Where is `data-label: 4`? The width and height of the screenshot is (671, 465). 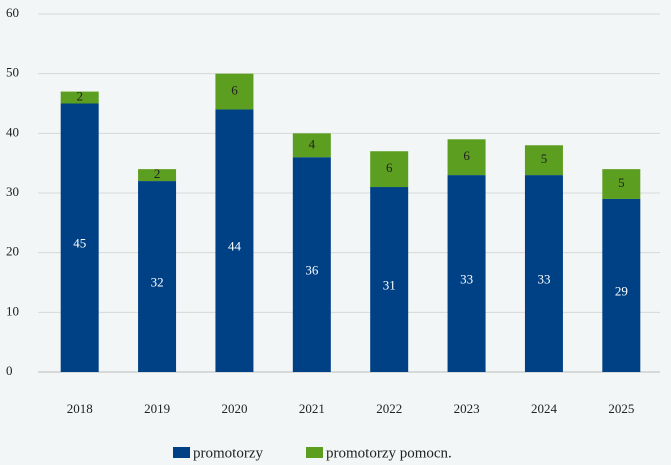 data-label: 4 is located at coordinates (312, 143).